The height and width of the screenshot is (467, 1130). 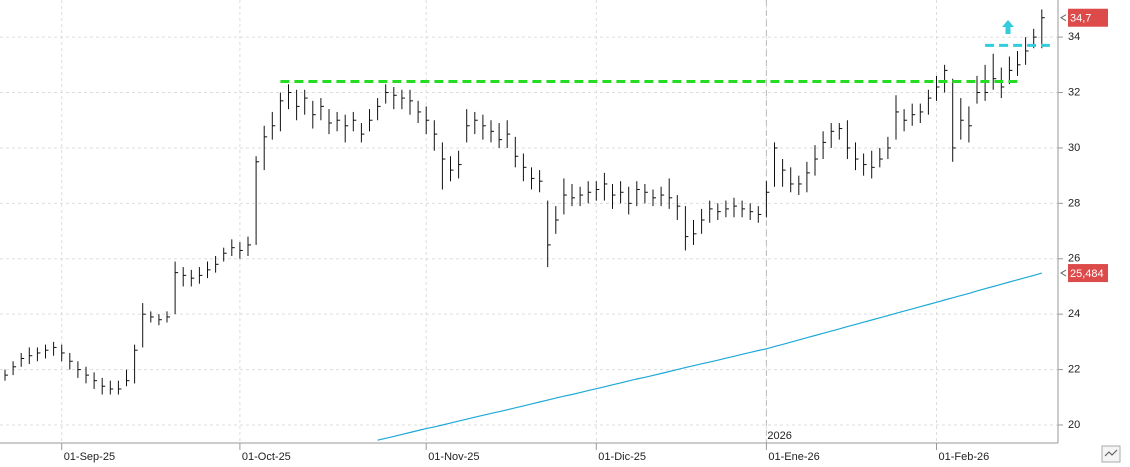 I want to click on year-label: 2026, so click(x=779, y=436).